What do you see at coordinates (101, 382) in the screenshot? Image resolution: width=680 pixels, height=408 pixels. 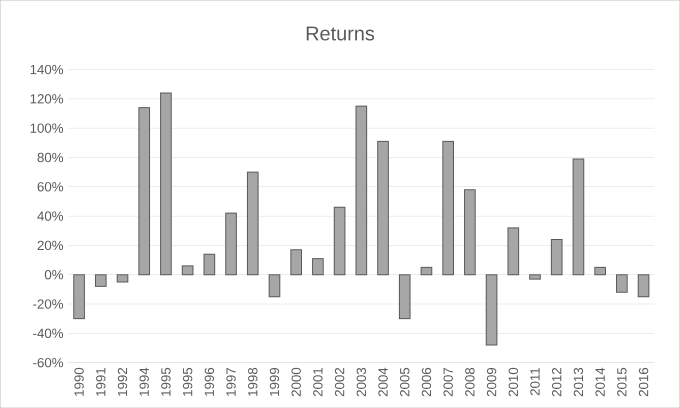 I see `x-tick-label: 1991` at bounding box center [101, 382].